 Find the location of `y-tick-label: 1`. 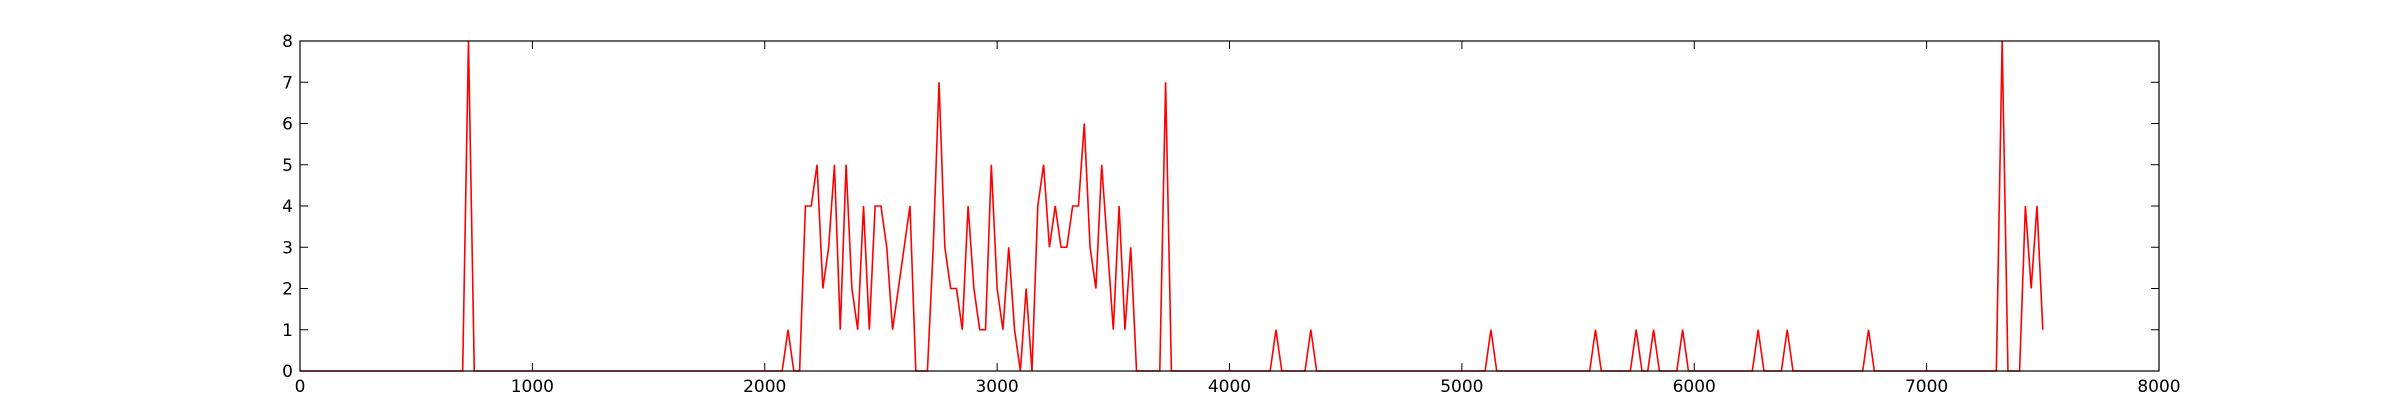

y-tick-label: 1 is located at coordinates (287, 331).